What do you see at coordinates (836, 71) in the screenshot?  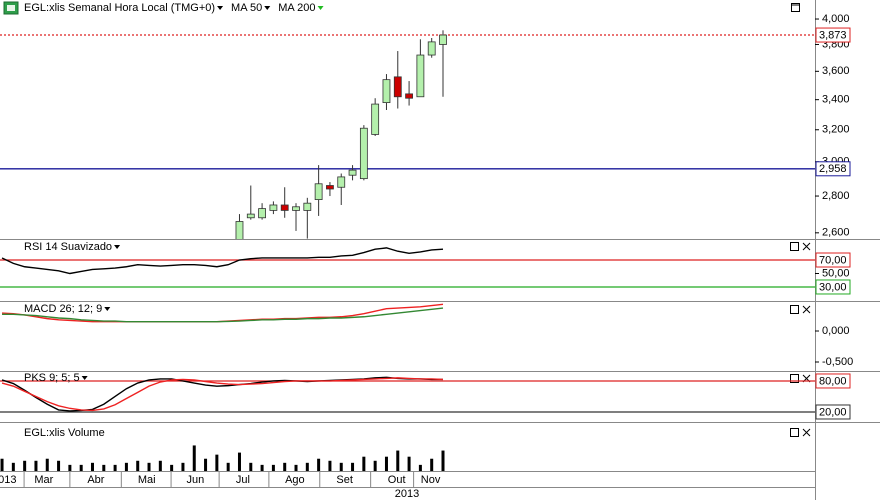 I see `y-tick-label: 3,600` at bounding box center [836, 71].